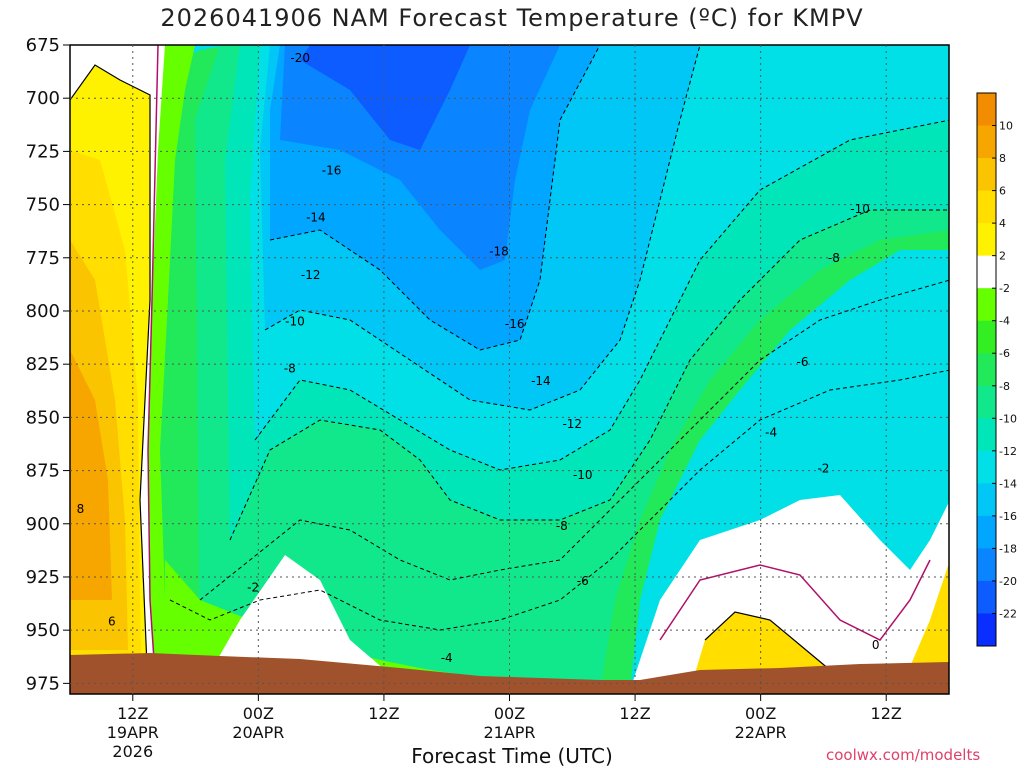 Image resolution: width=1024 pixels, height=768 pixels. What do you see at coordinates (1004, 288) in the screenshot?
I see `colorbar-label: -2` at bounding box center [1004, 288].